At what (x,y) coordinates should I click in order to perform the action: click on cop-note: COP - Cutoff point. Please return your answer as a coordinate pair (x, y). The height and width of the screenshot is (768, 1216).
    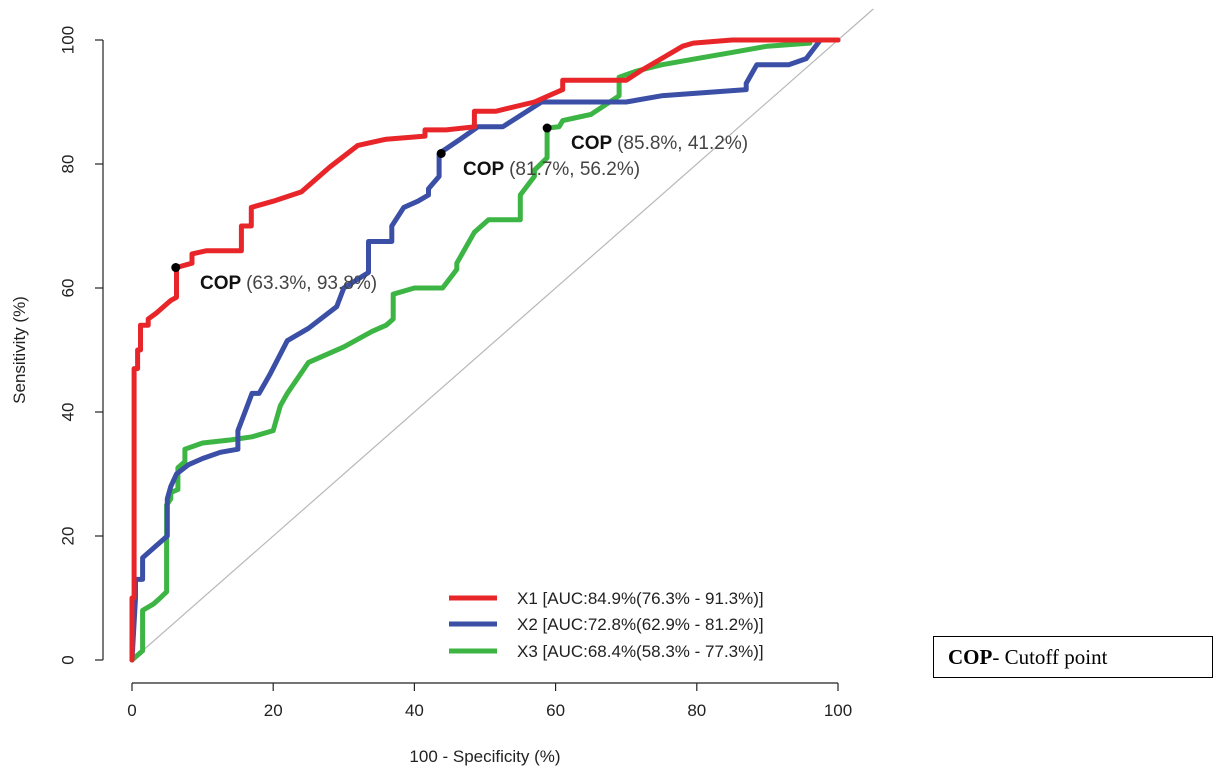
    Looking at the image, I should click on (1073, 657).